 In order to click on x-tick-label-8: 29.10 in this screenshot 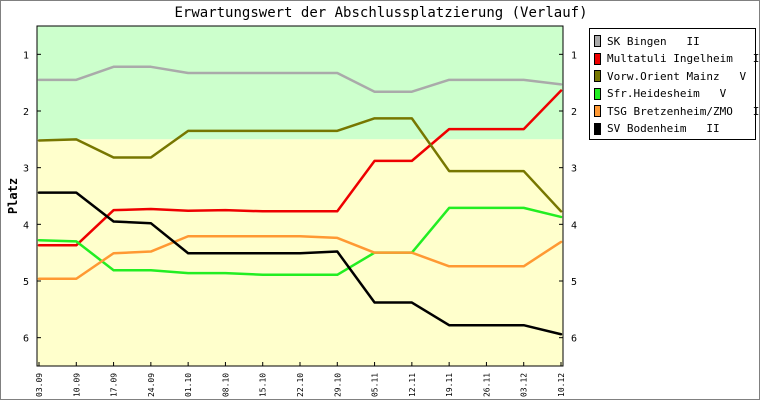, I will do `click(337, 385)`.